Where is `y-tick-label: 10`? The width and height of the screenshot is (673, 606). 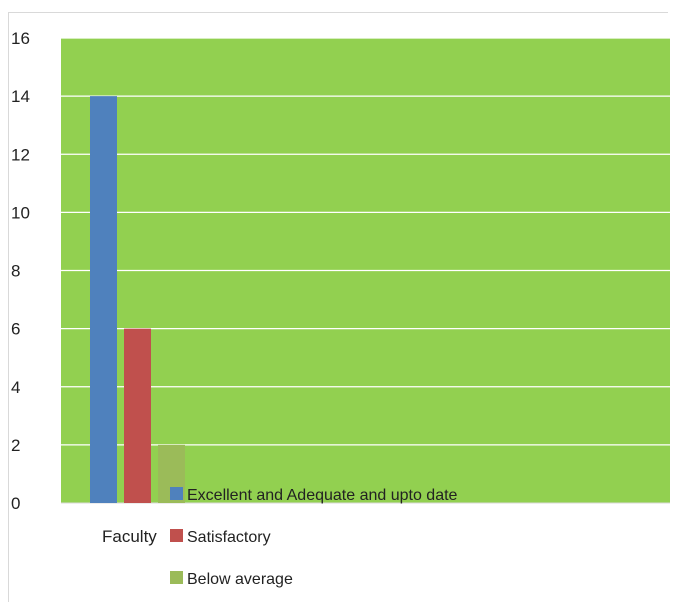 y-tick-label: 10 is located at coordinates (20, 212).